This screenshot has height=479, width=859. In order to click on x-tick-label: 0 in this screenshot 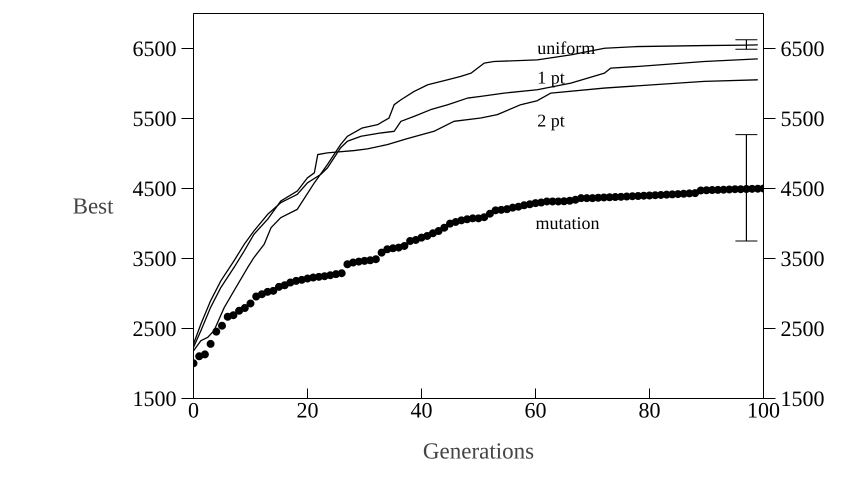, I will do `click(193, 410)`.